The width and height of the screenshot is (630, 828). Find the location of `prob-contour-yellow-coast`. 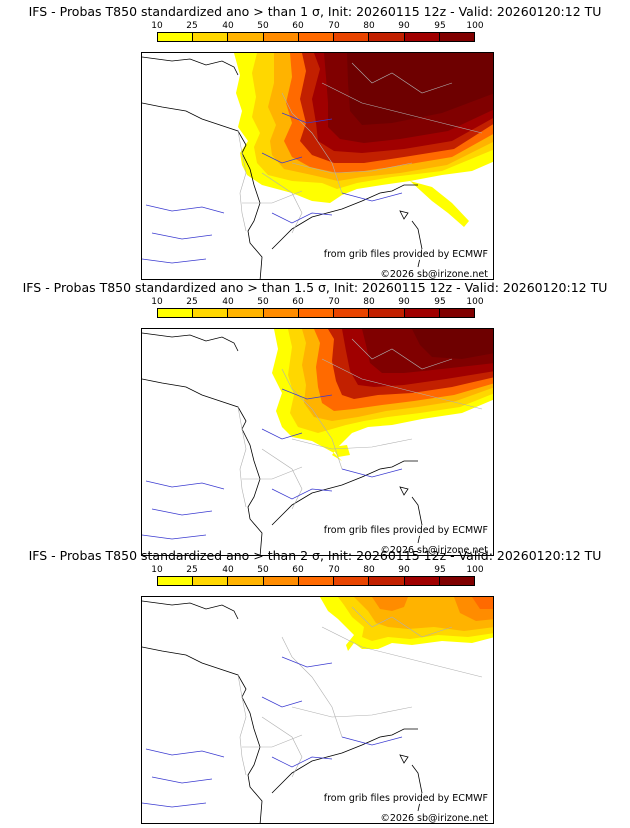

prob-contour-yellow-coast is located at coordinates (439, 204).